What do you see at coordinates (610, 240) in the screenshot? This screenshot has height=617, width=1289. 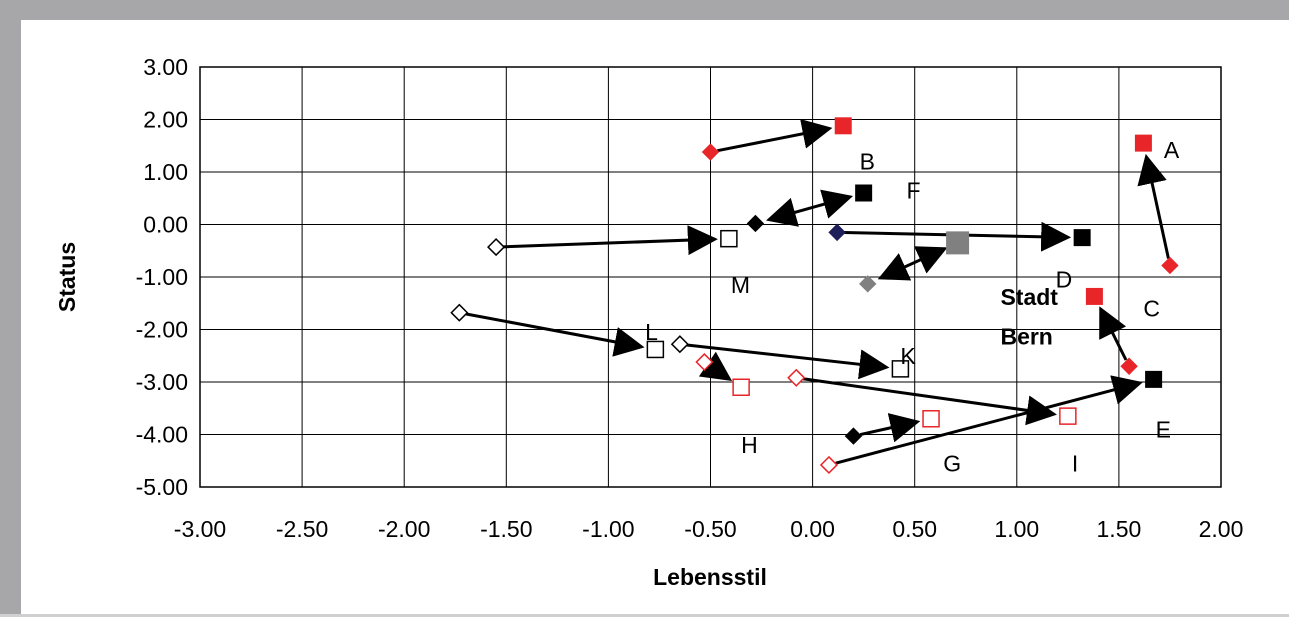 I see `arrow-m` at bounding box center [610, 240].